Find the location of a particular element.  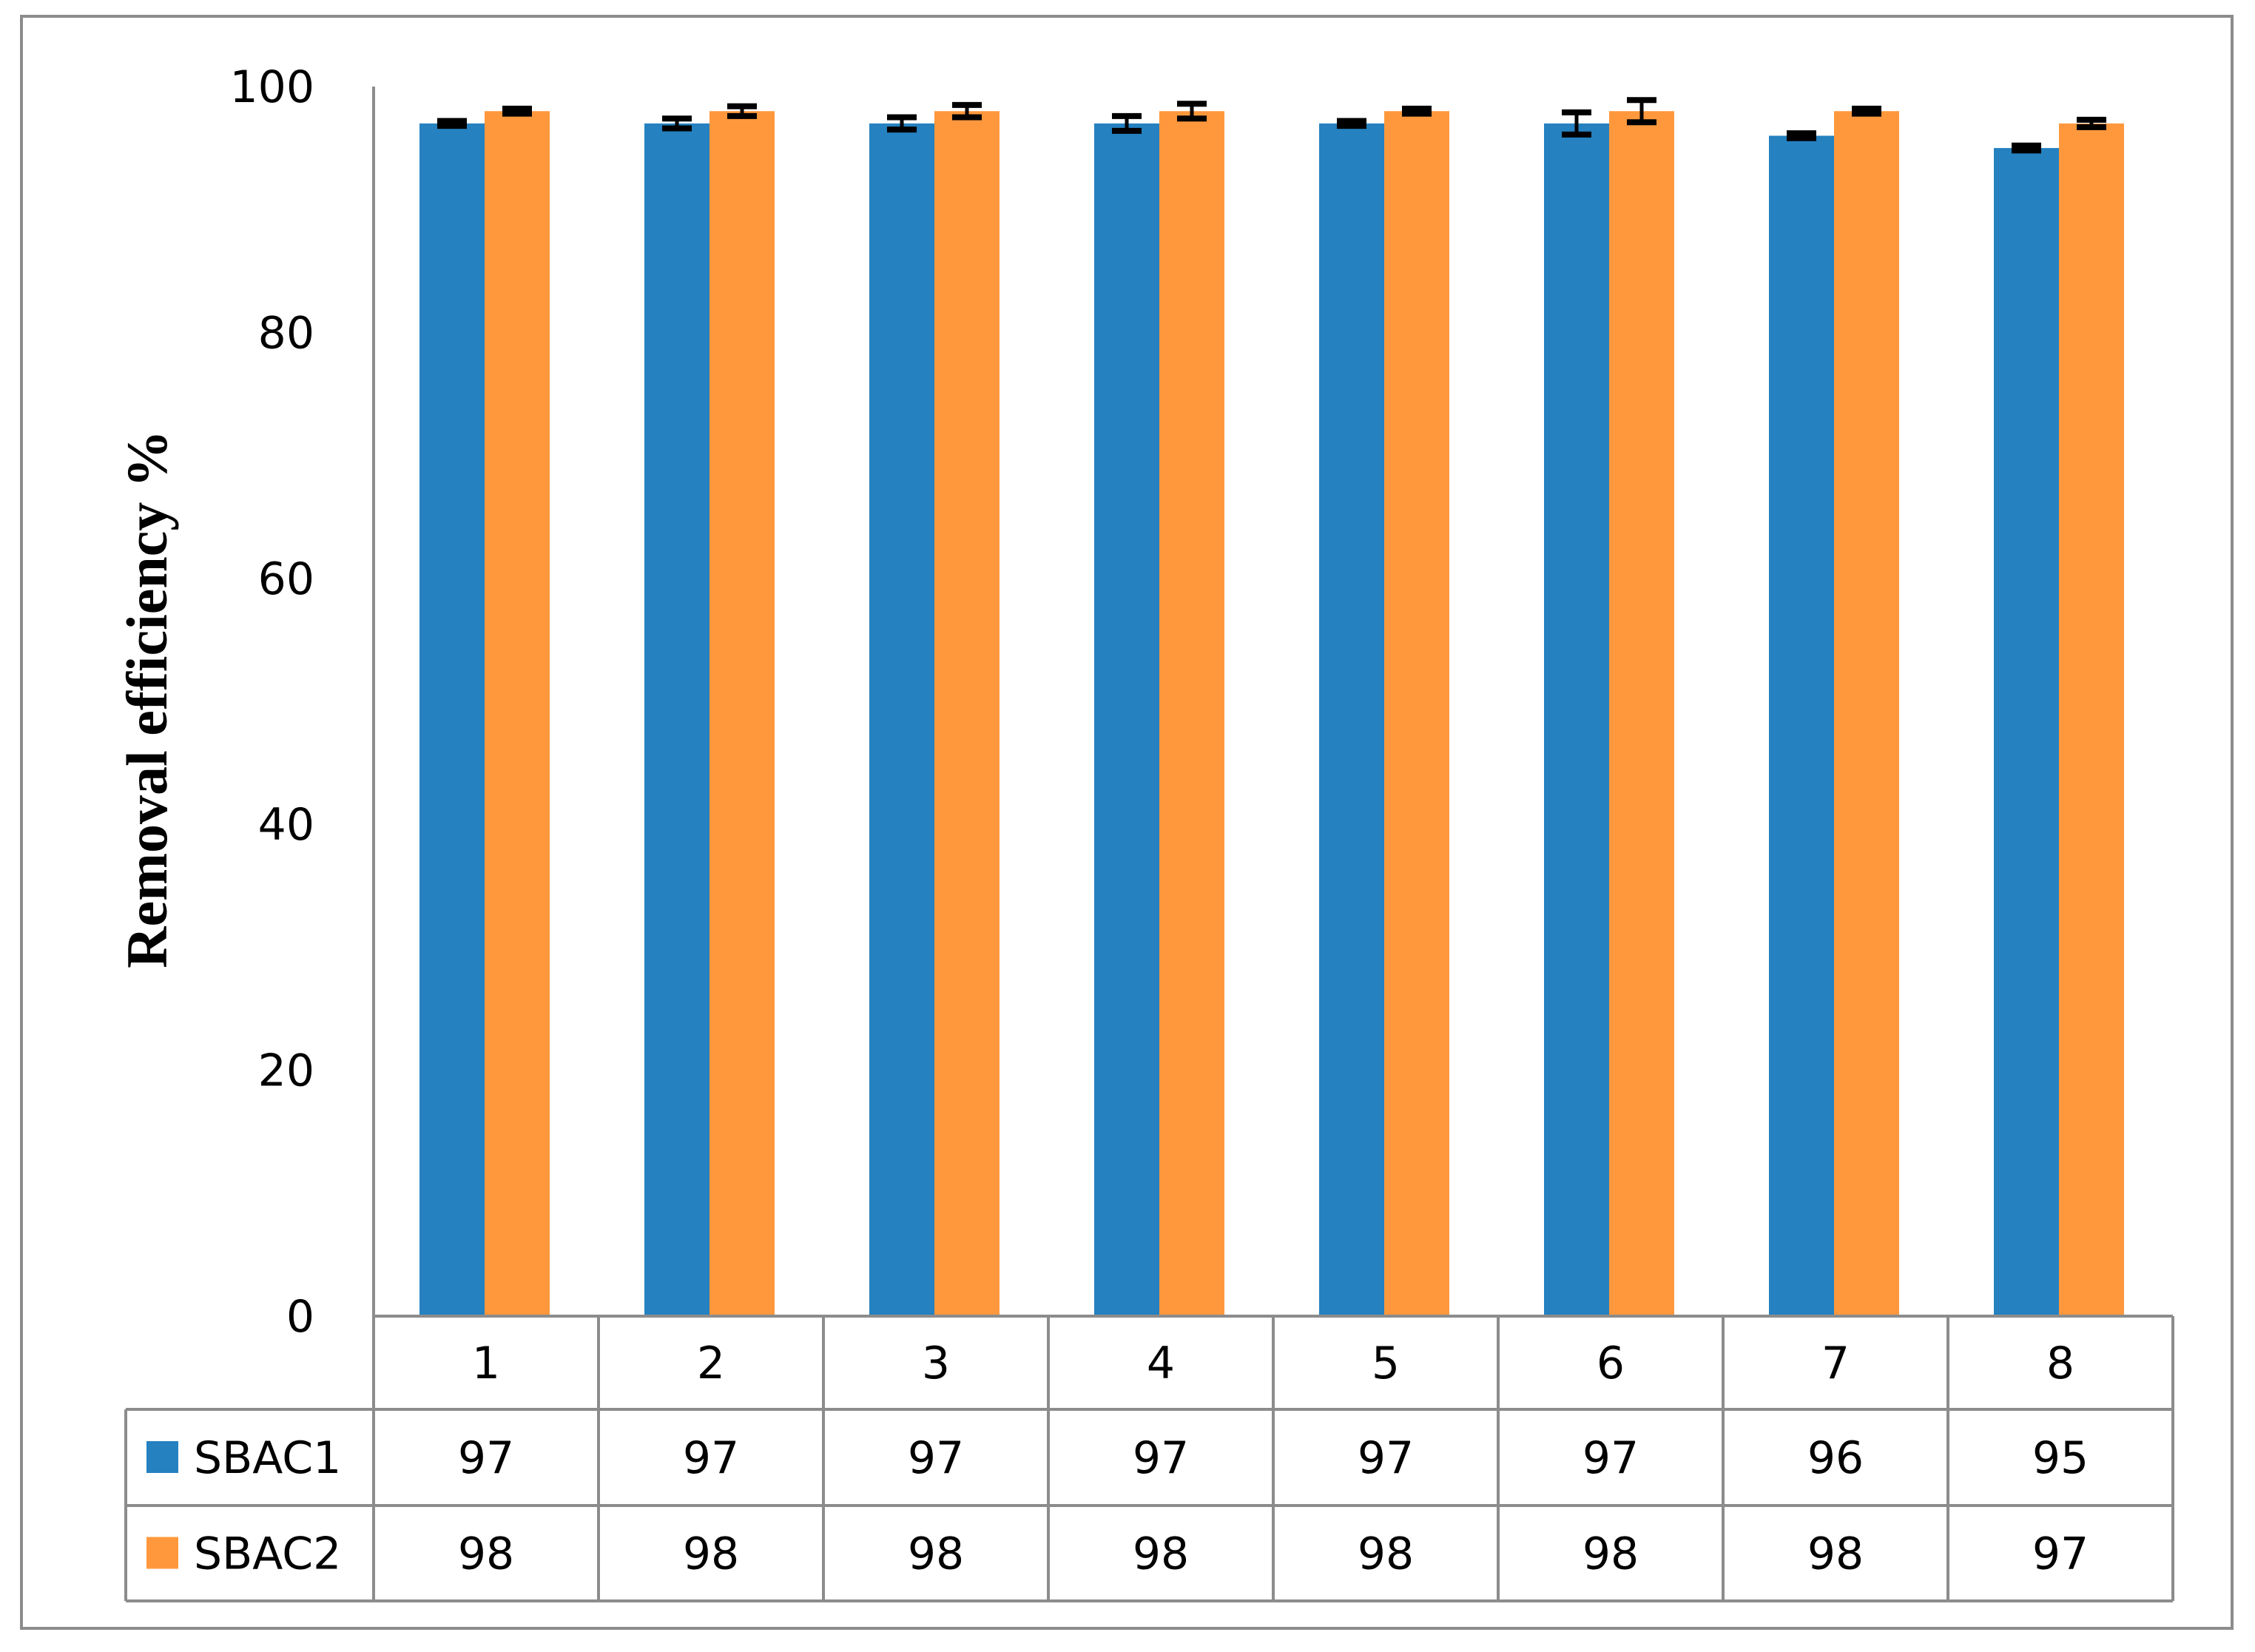

x-category-label: 5 is located at coordinates (1386, 1363).